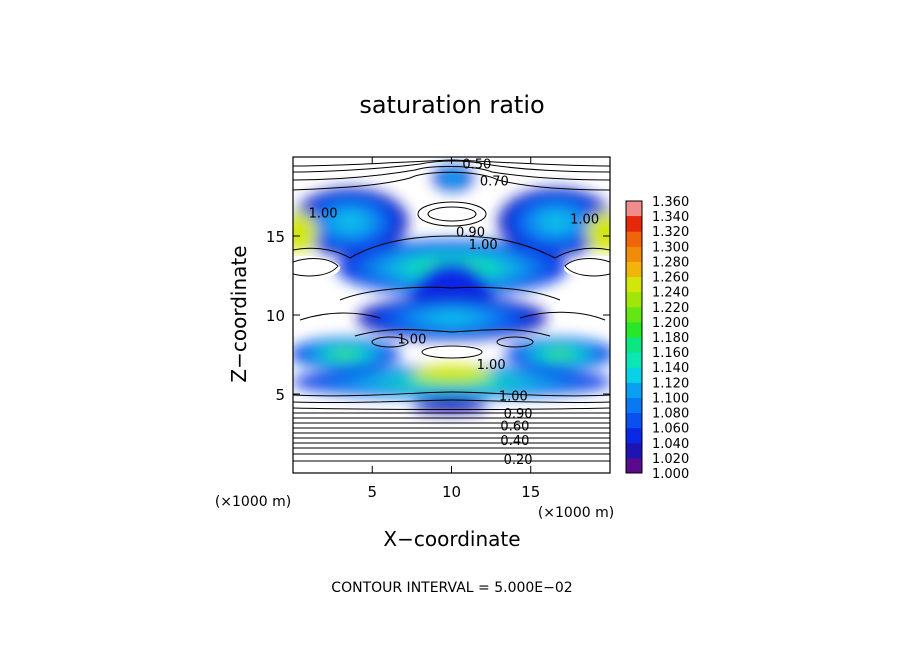 This screenshot has height=654, width=904. What do you see at coordinates (476, 164) in the screenshot?
I see `contour-label: 0.50` at bounding box center [476, 164].